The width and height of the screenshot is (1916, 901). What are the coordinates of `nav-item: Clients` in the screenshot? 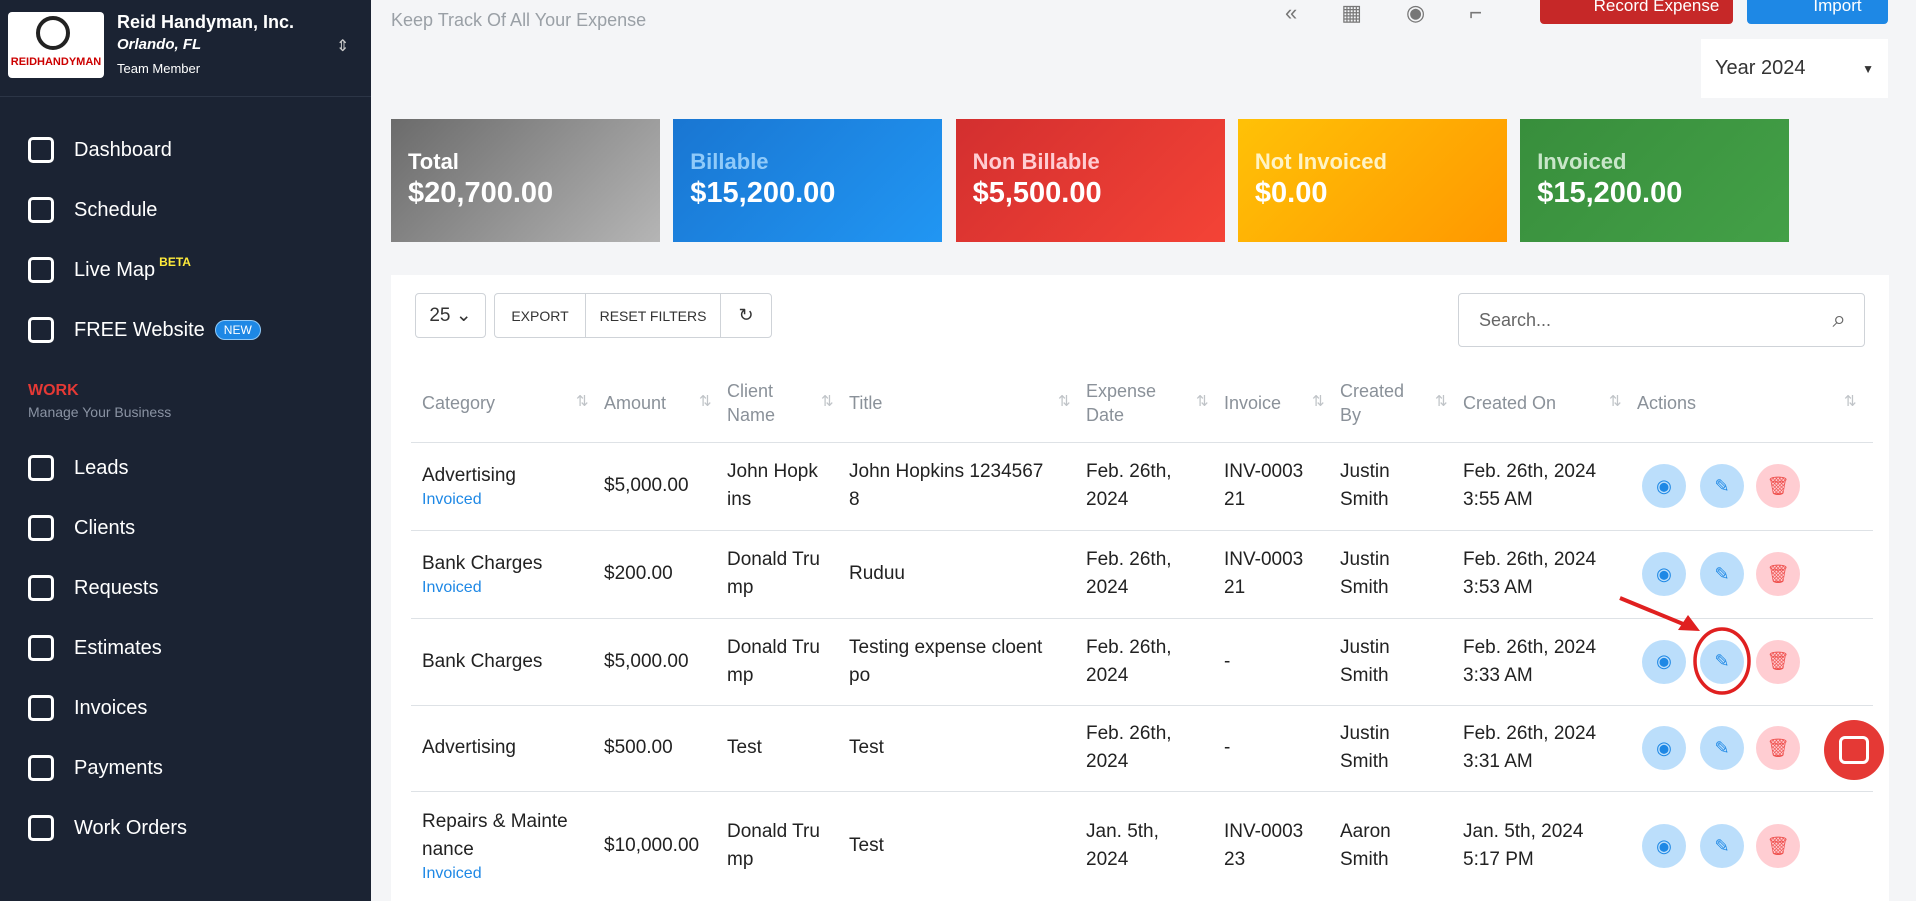 It's located at (81, 528).